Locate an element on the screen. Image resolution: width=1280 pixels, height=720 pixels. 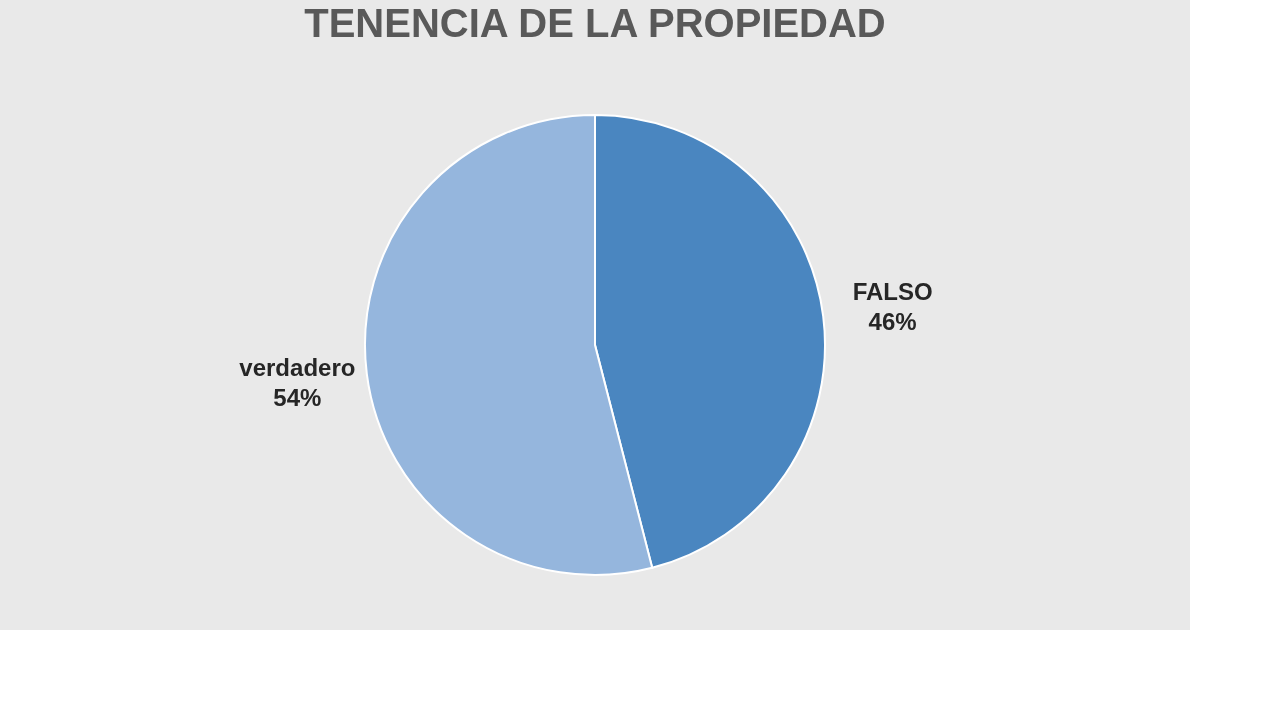
slice-label: FALSO is located at coordinates (892, 292).